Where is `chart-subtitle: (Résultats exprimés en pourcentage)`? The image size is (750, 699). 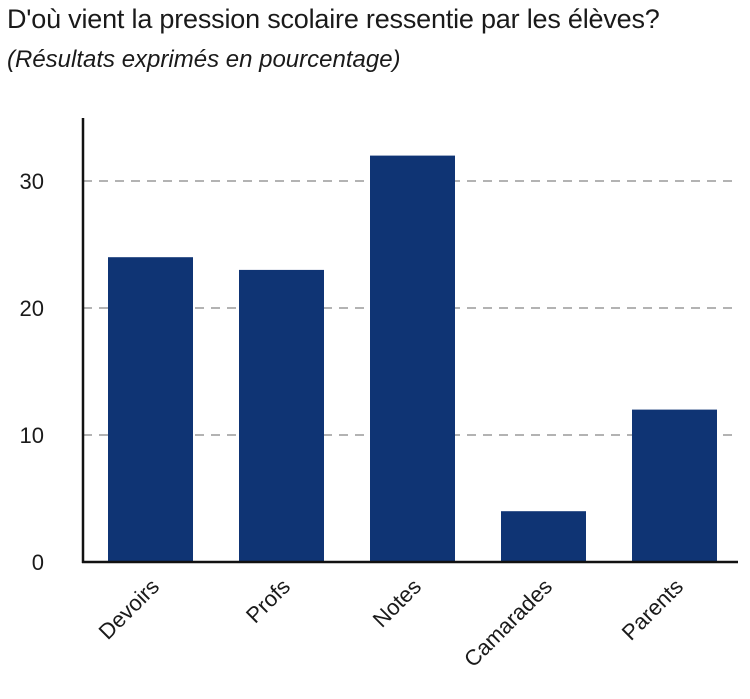
chart-subtitle: (Résultats exprimés en pourcentage) is located at coordinates (204, 59).